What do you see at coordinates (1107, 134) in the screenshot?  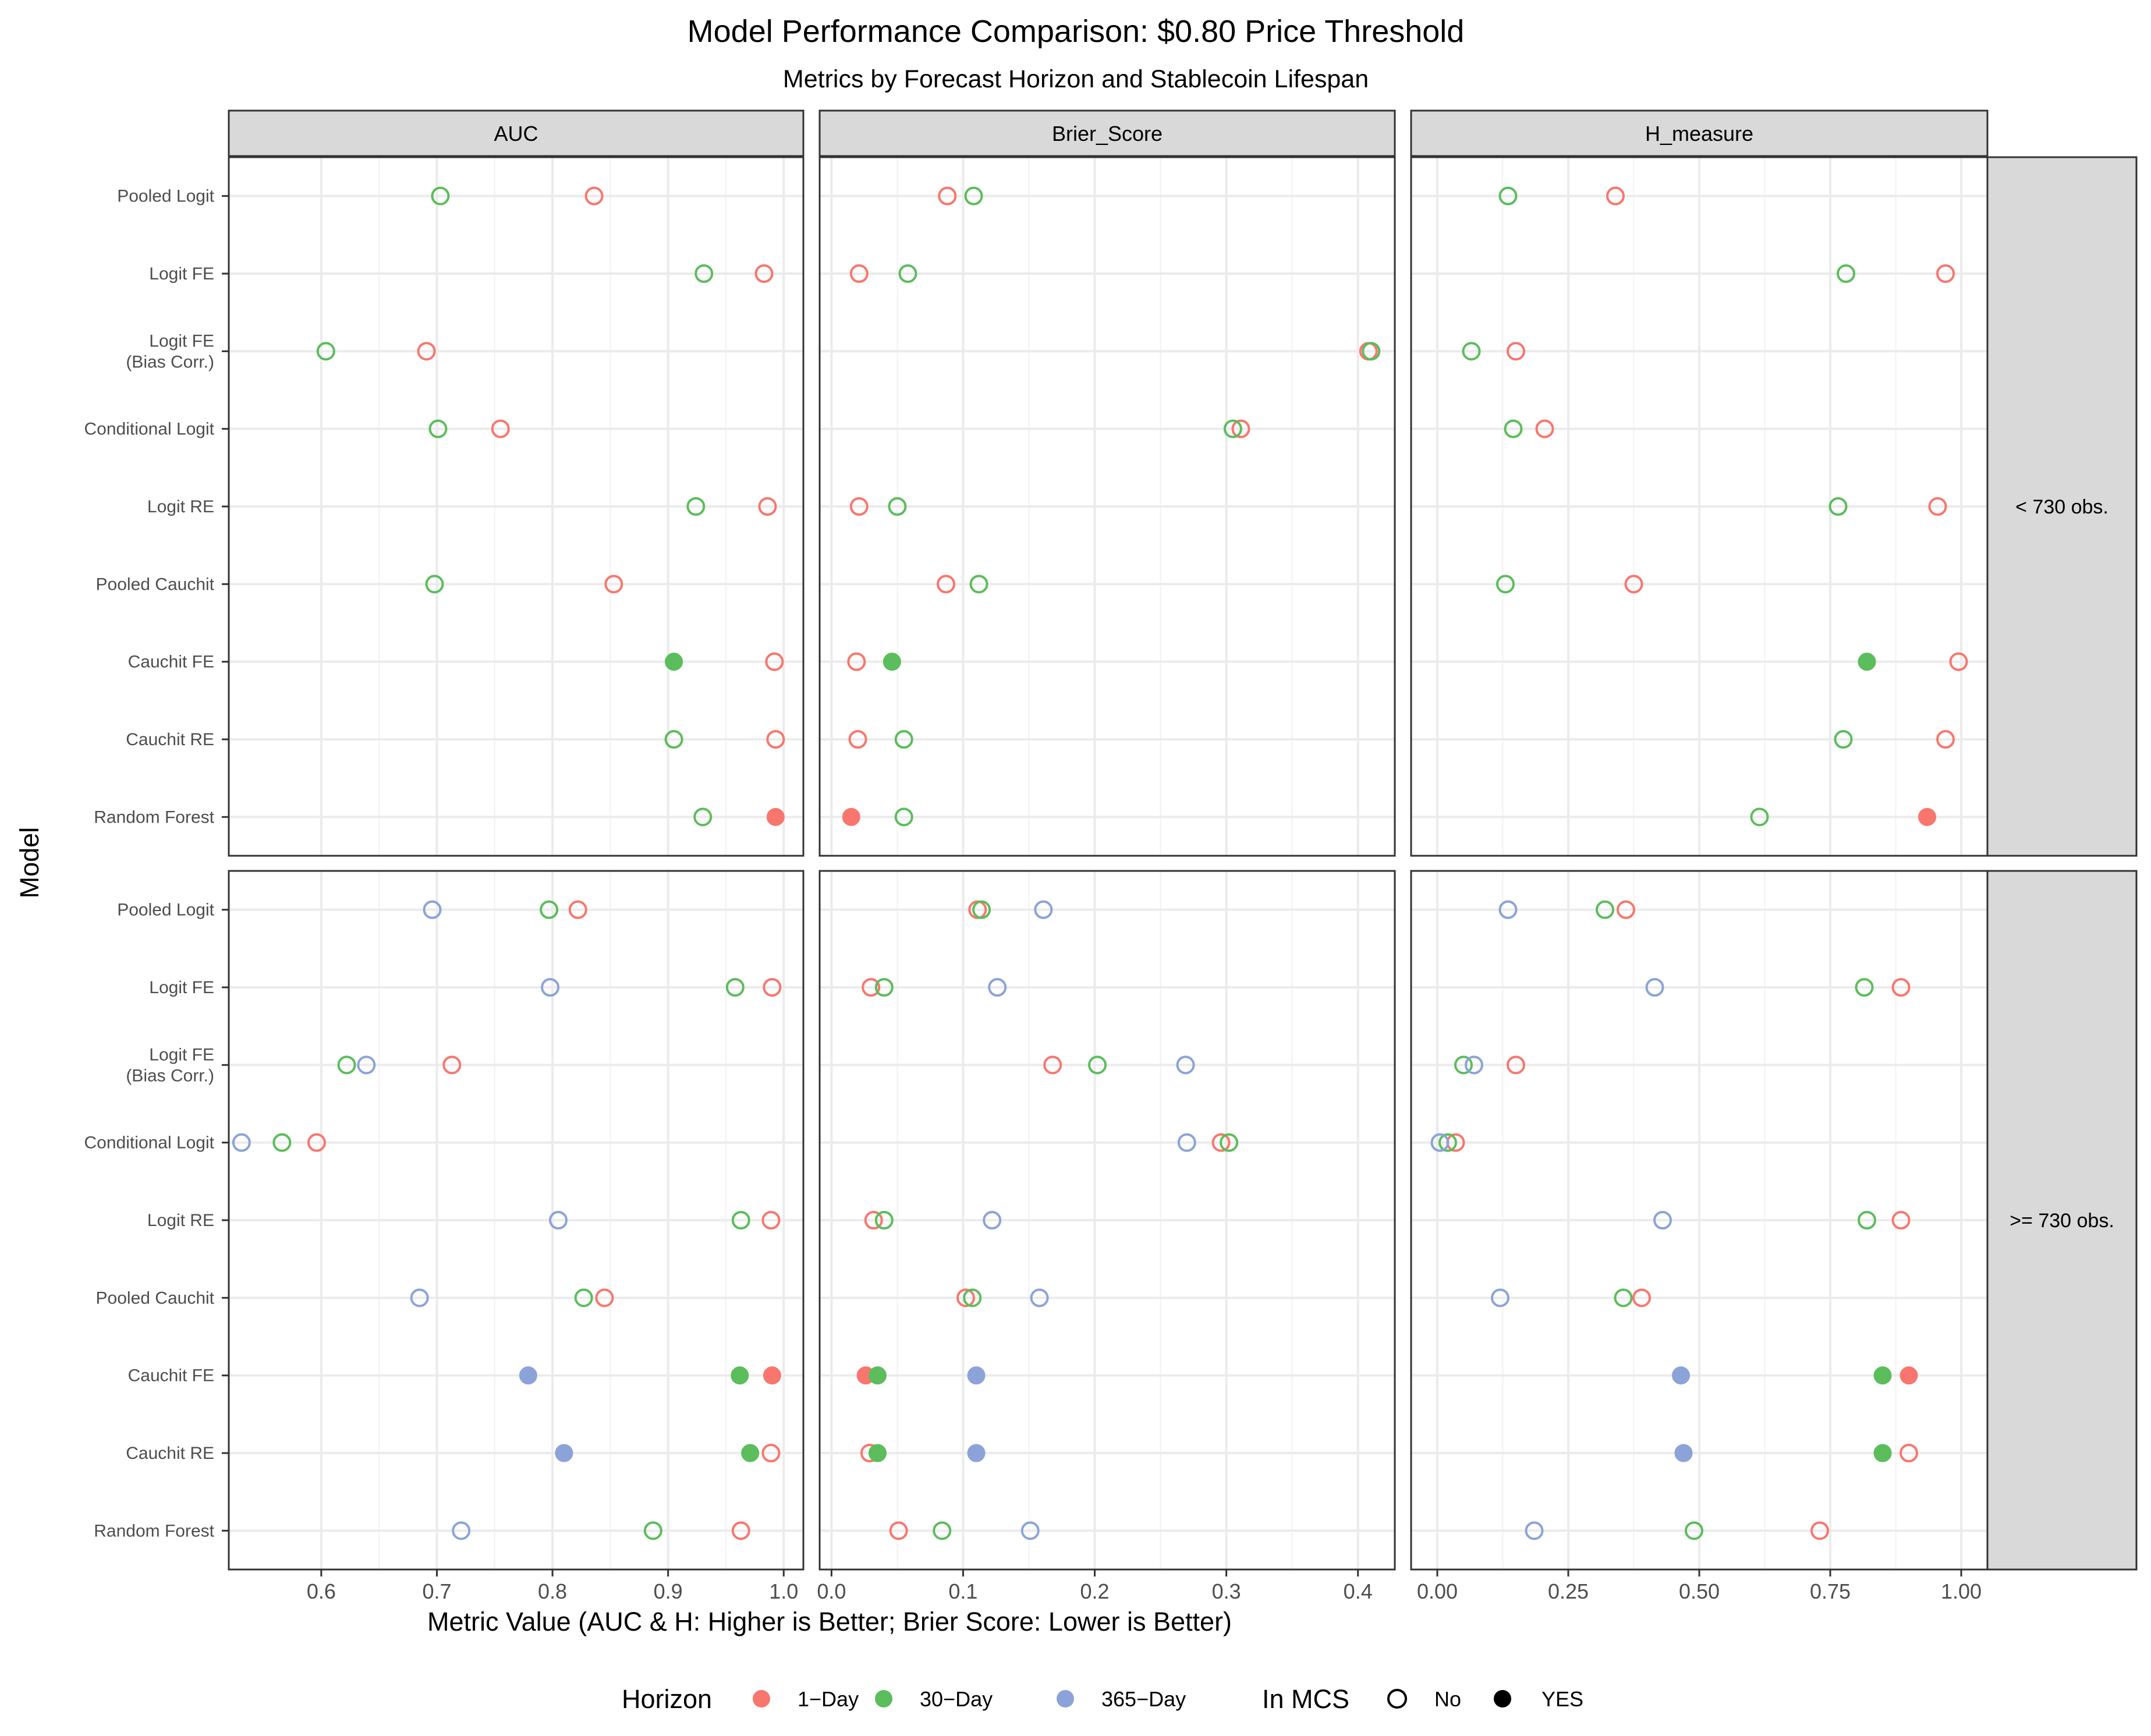 I see `facet-strip-label: Brier_Score` at bounding box center [1107, 134].